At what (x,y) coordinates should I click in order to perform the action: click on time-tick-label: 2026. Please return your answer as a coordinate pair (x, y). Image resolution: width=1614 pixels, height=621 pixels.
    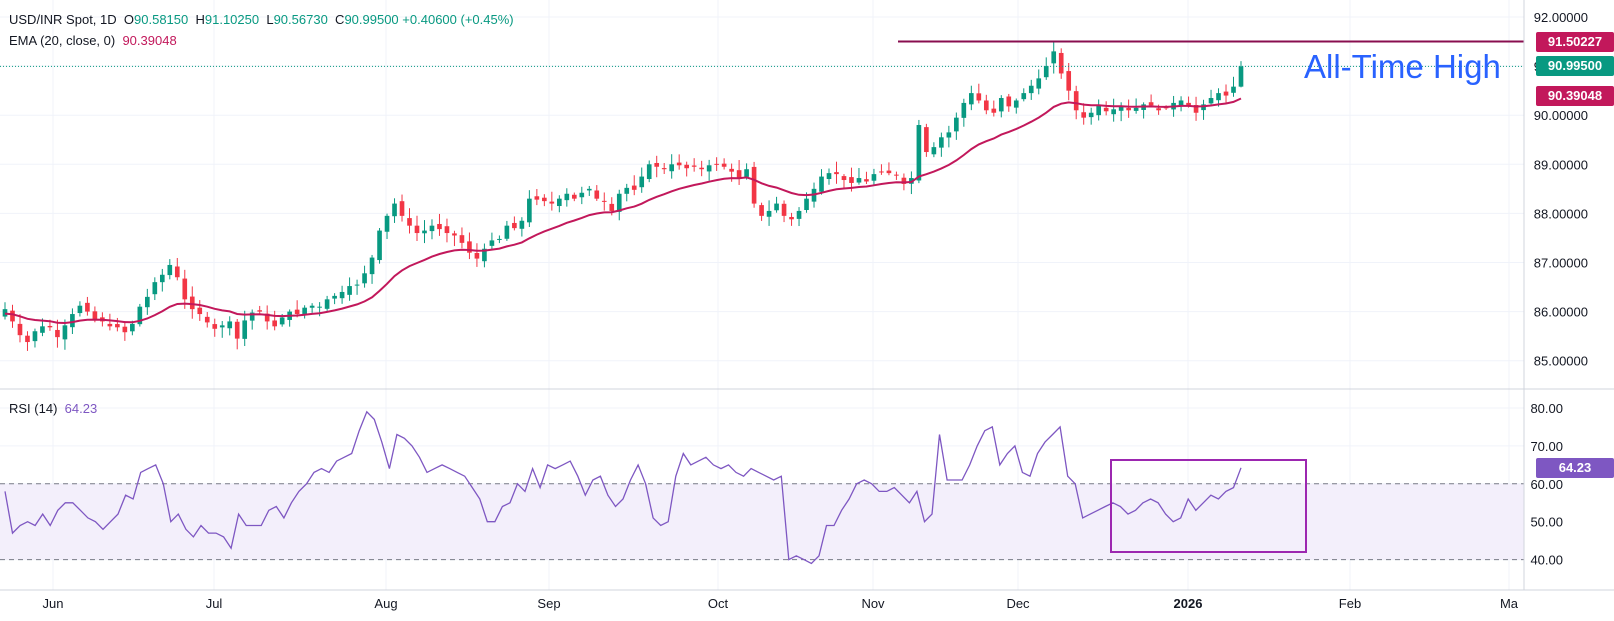
    Looking at the image, I should click on (1188, 603).